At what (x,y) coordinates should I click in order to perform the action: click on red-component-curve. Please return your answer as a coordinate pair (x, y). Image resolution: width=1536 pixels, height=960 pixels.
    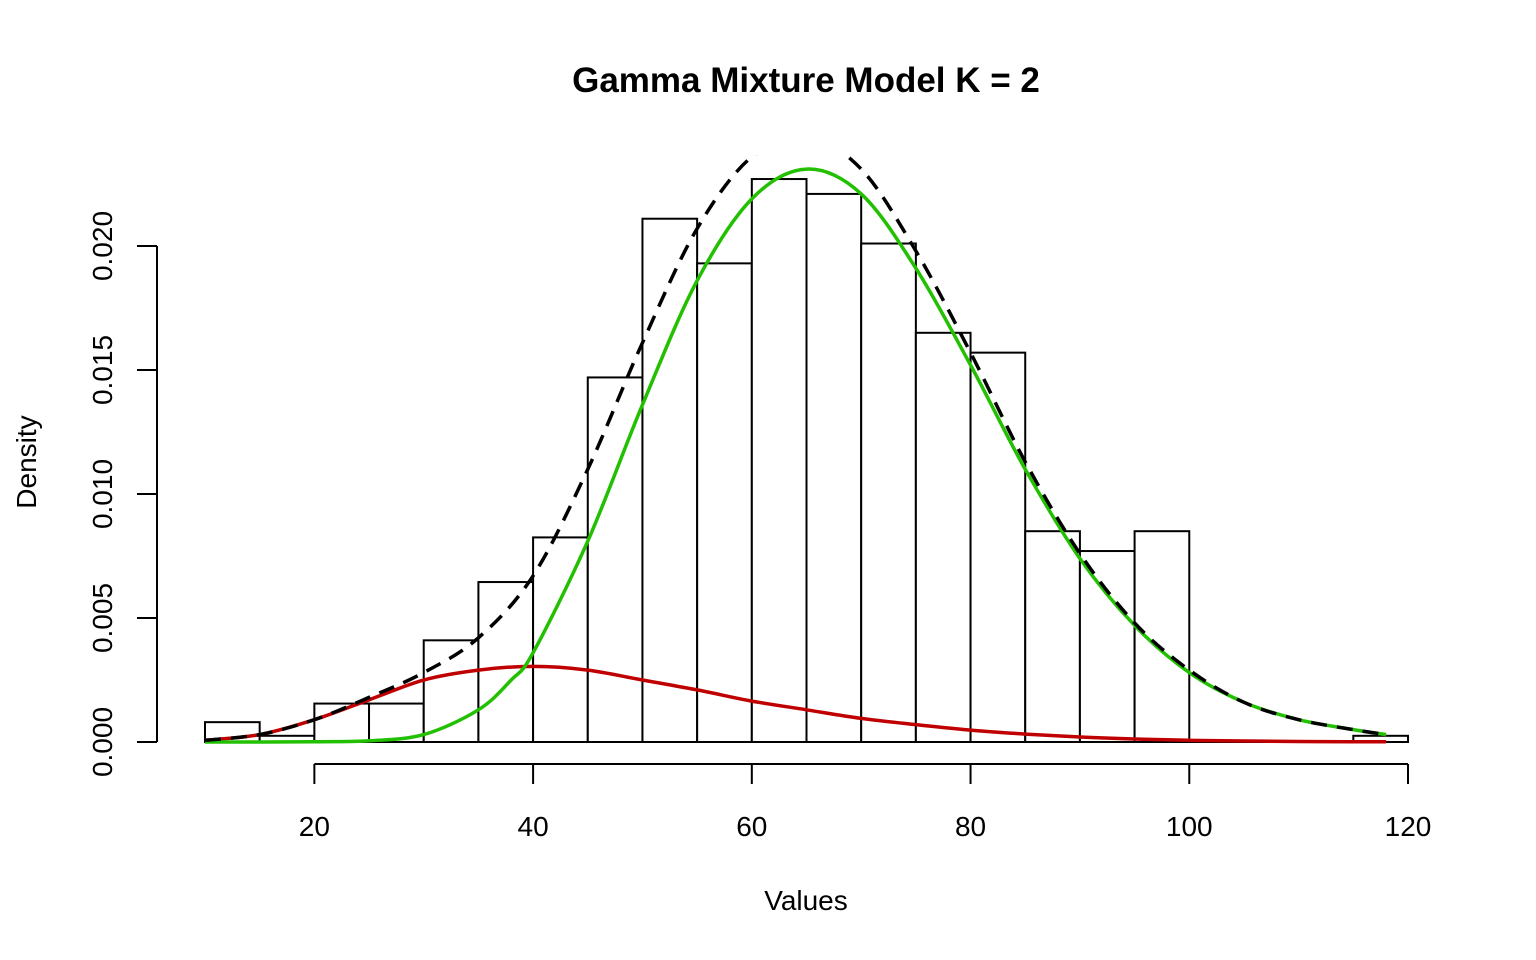
    Looking at the image, I should click on (795, 704).